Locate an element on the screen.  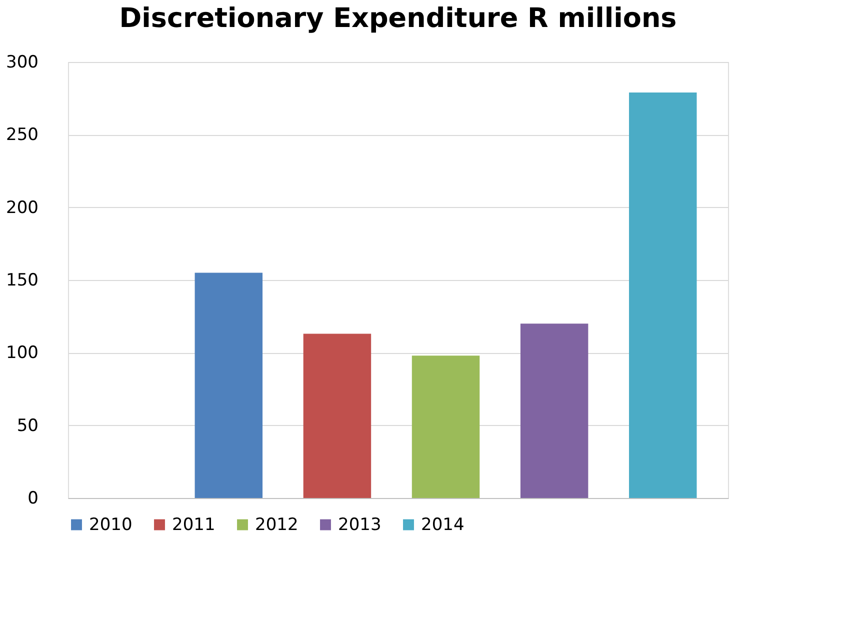
y-tick-label: 300 is located at coordinates (22, 62).